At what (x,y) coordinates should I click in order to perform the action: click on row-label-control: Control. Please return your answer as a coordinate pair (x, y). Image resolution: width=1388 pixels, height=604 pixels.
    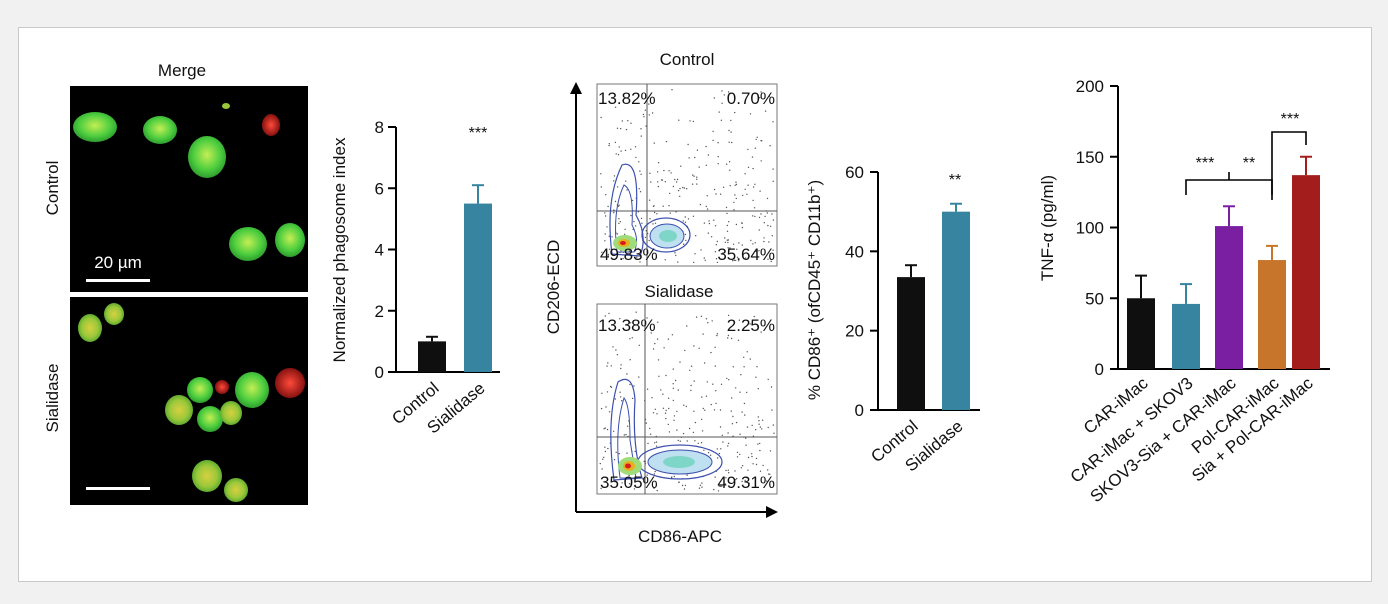
    Looking at the image, I should click on (52, 188).